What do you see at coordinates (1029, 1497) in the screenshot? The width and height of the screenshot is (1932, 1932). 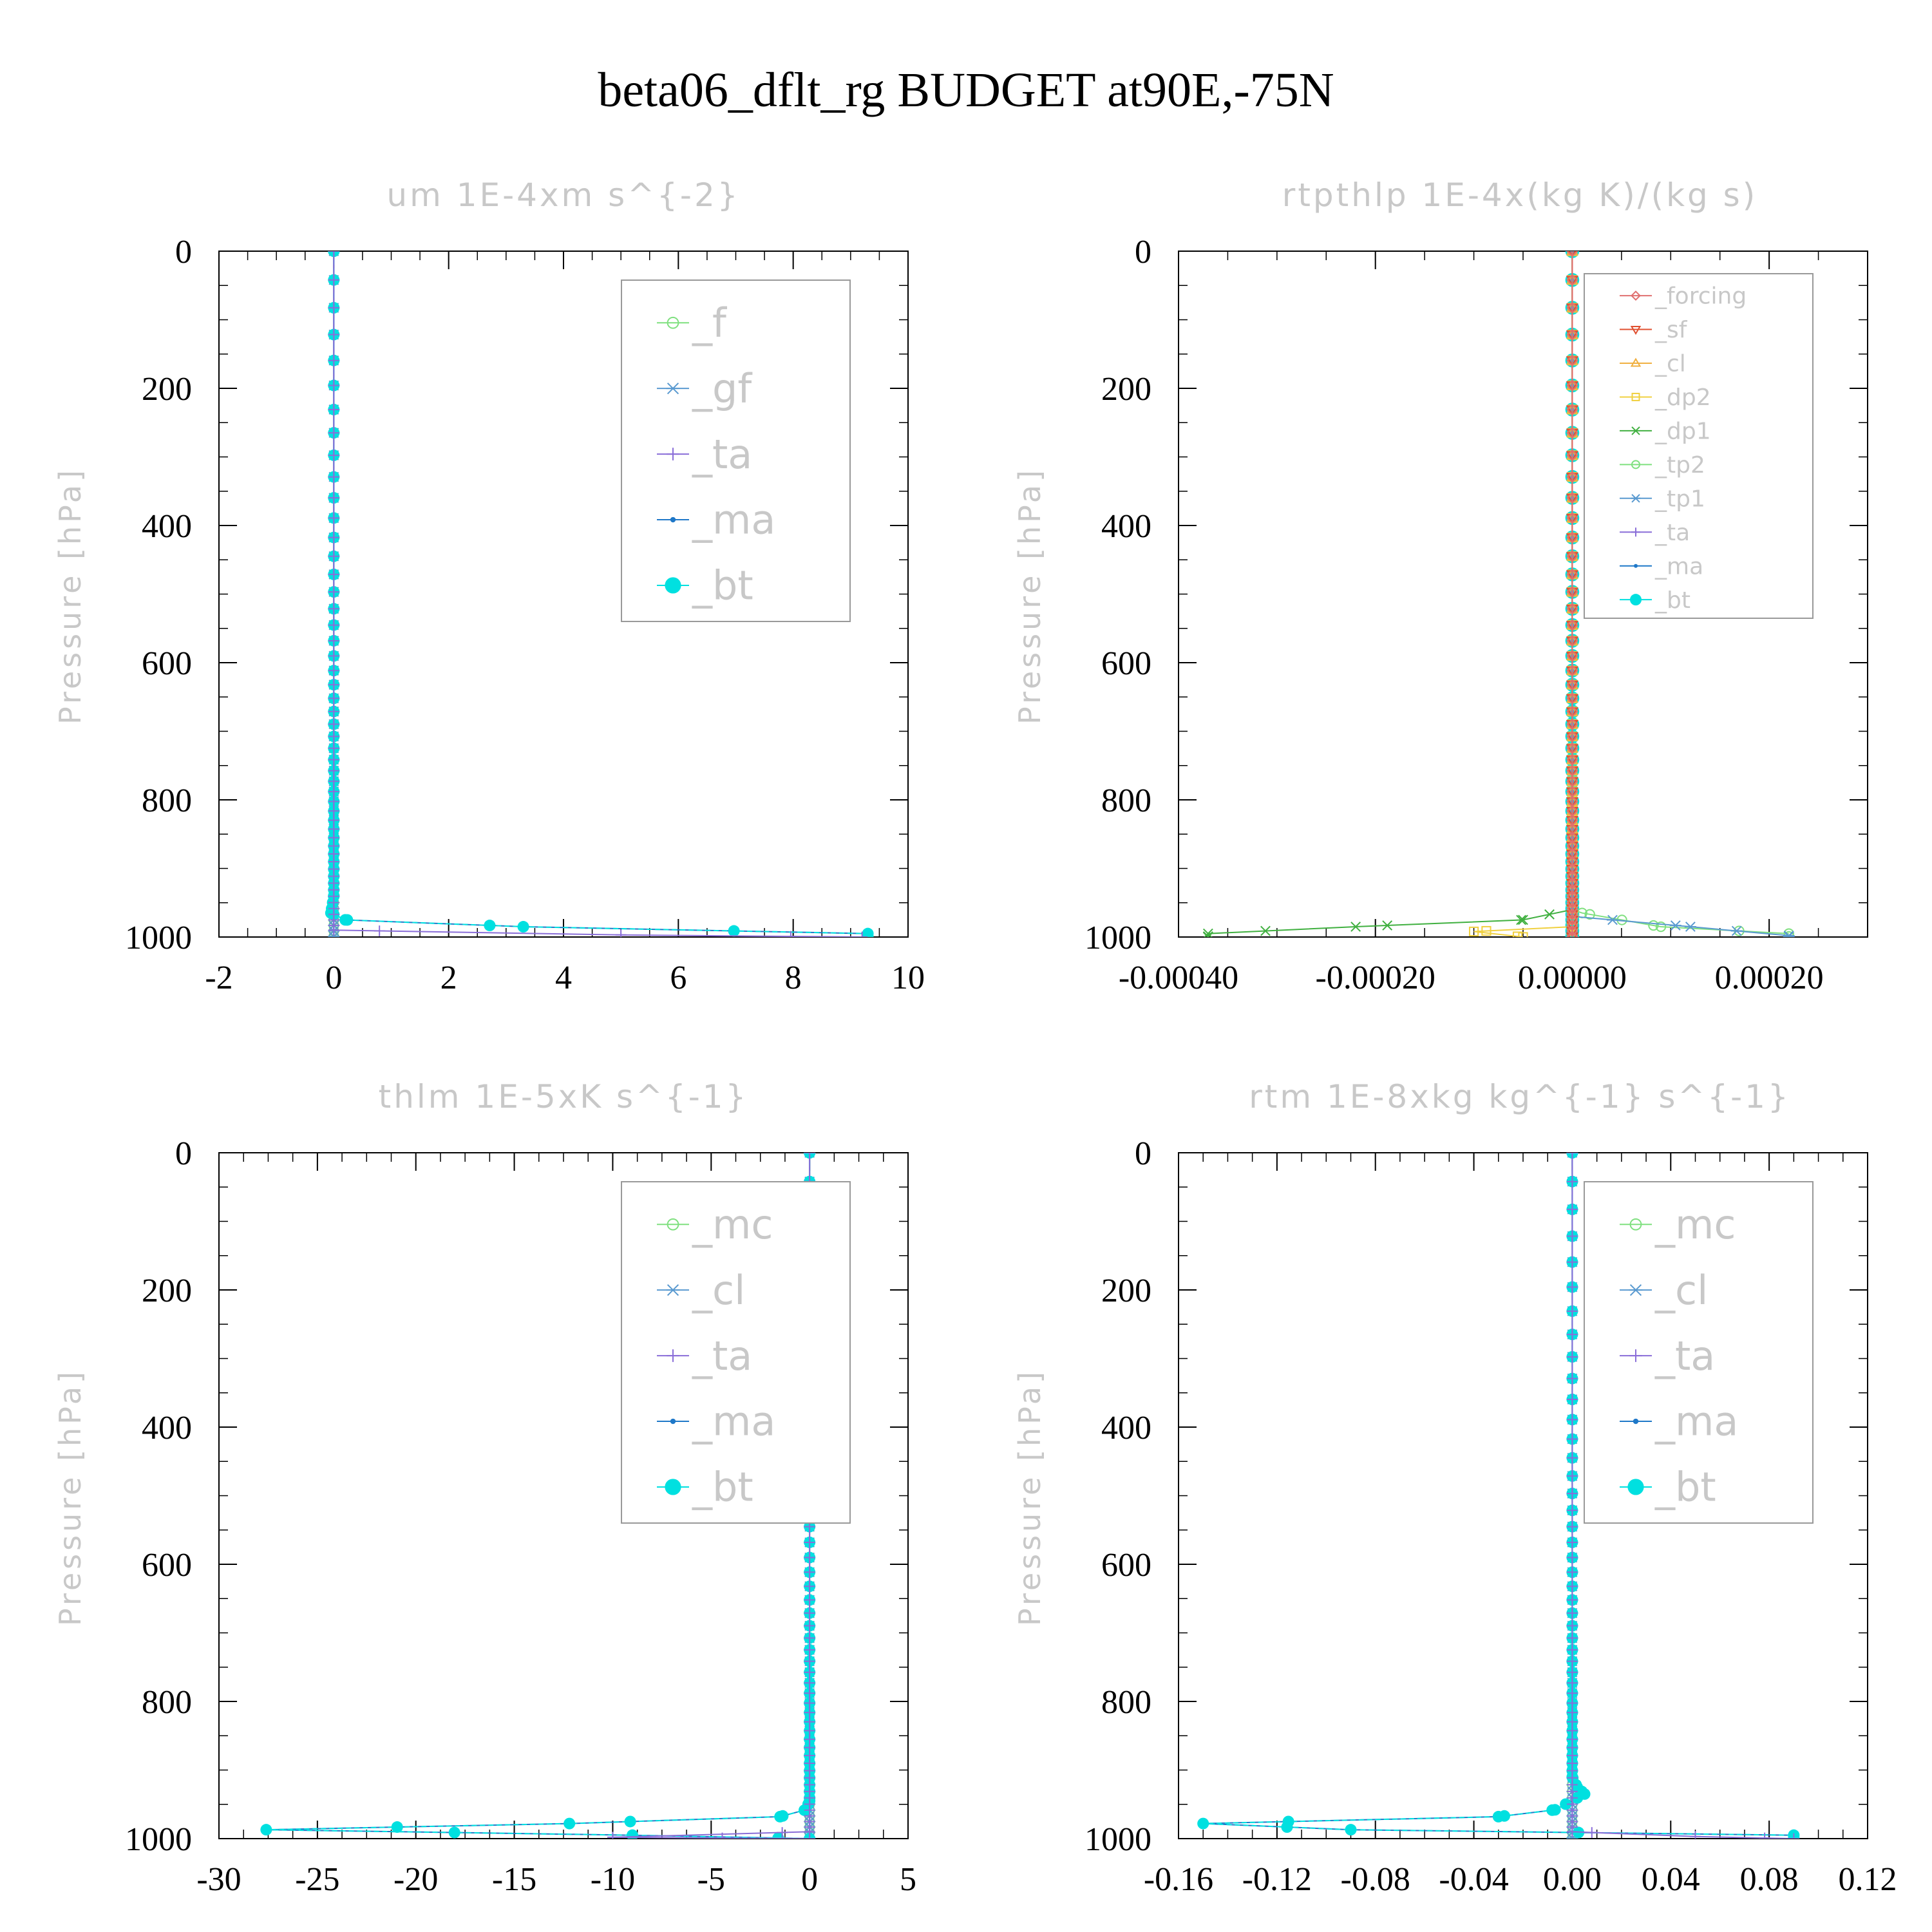 I see `ylabel-rtm: Pressure [hPa]` at bounding box center [1029, 1497].